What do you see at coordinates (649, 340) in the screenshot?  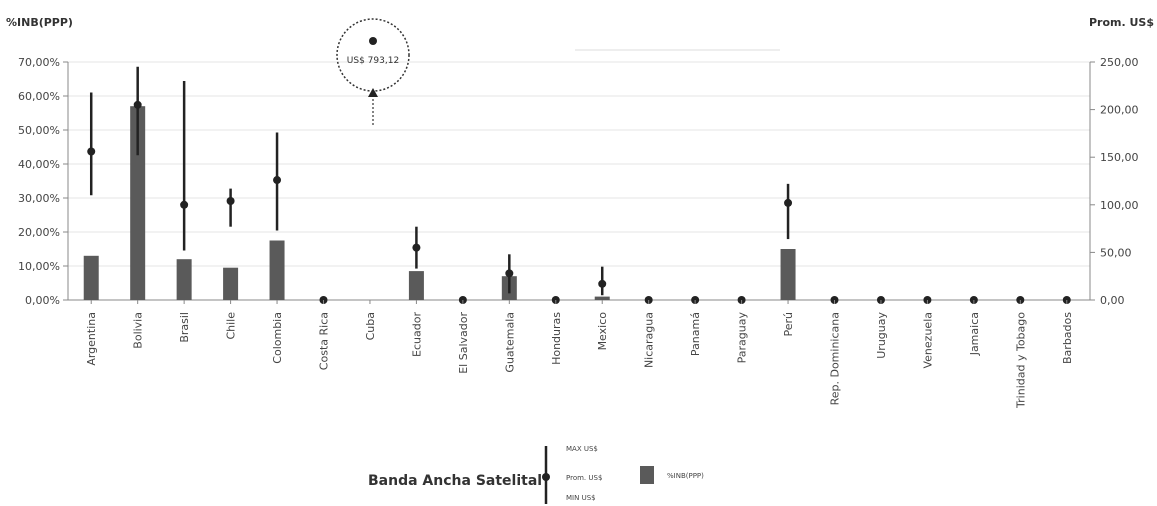 I see `category-label: Nicaragua` at bounding box center [649, 340].